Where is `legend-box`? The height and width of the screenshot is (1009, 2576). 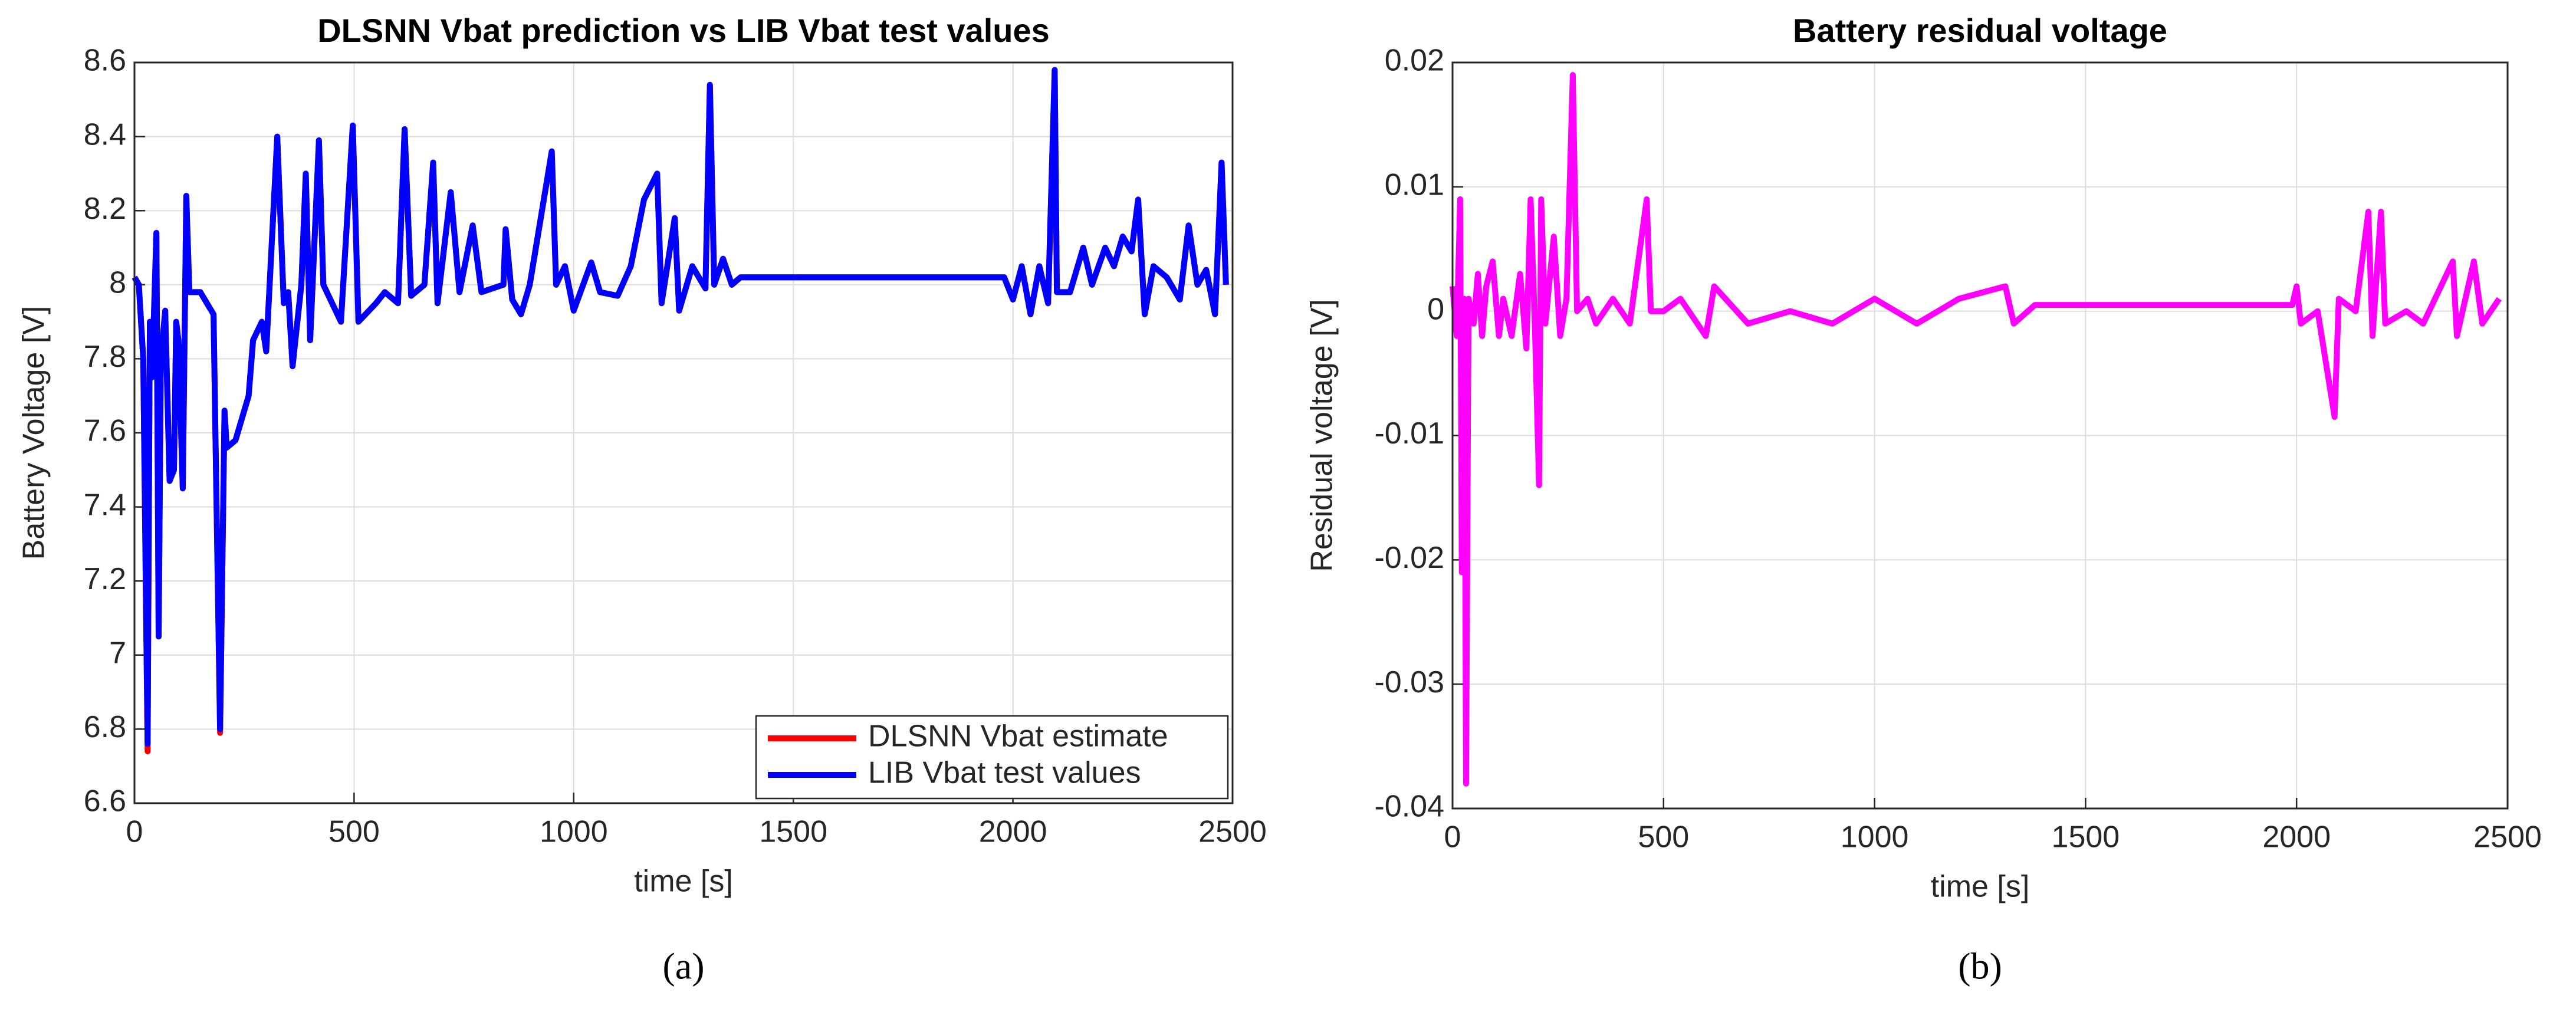
legend-box is located at coordinates (992, 757).